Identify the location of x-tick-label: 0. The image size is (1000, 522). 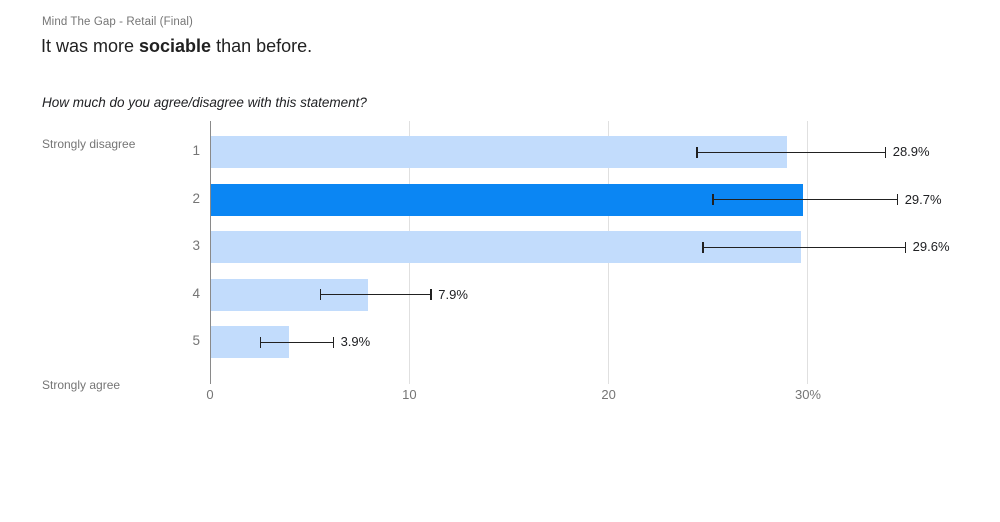
(210, 394).